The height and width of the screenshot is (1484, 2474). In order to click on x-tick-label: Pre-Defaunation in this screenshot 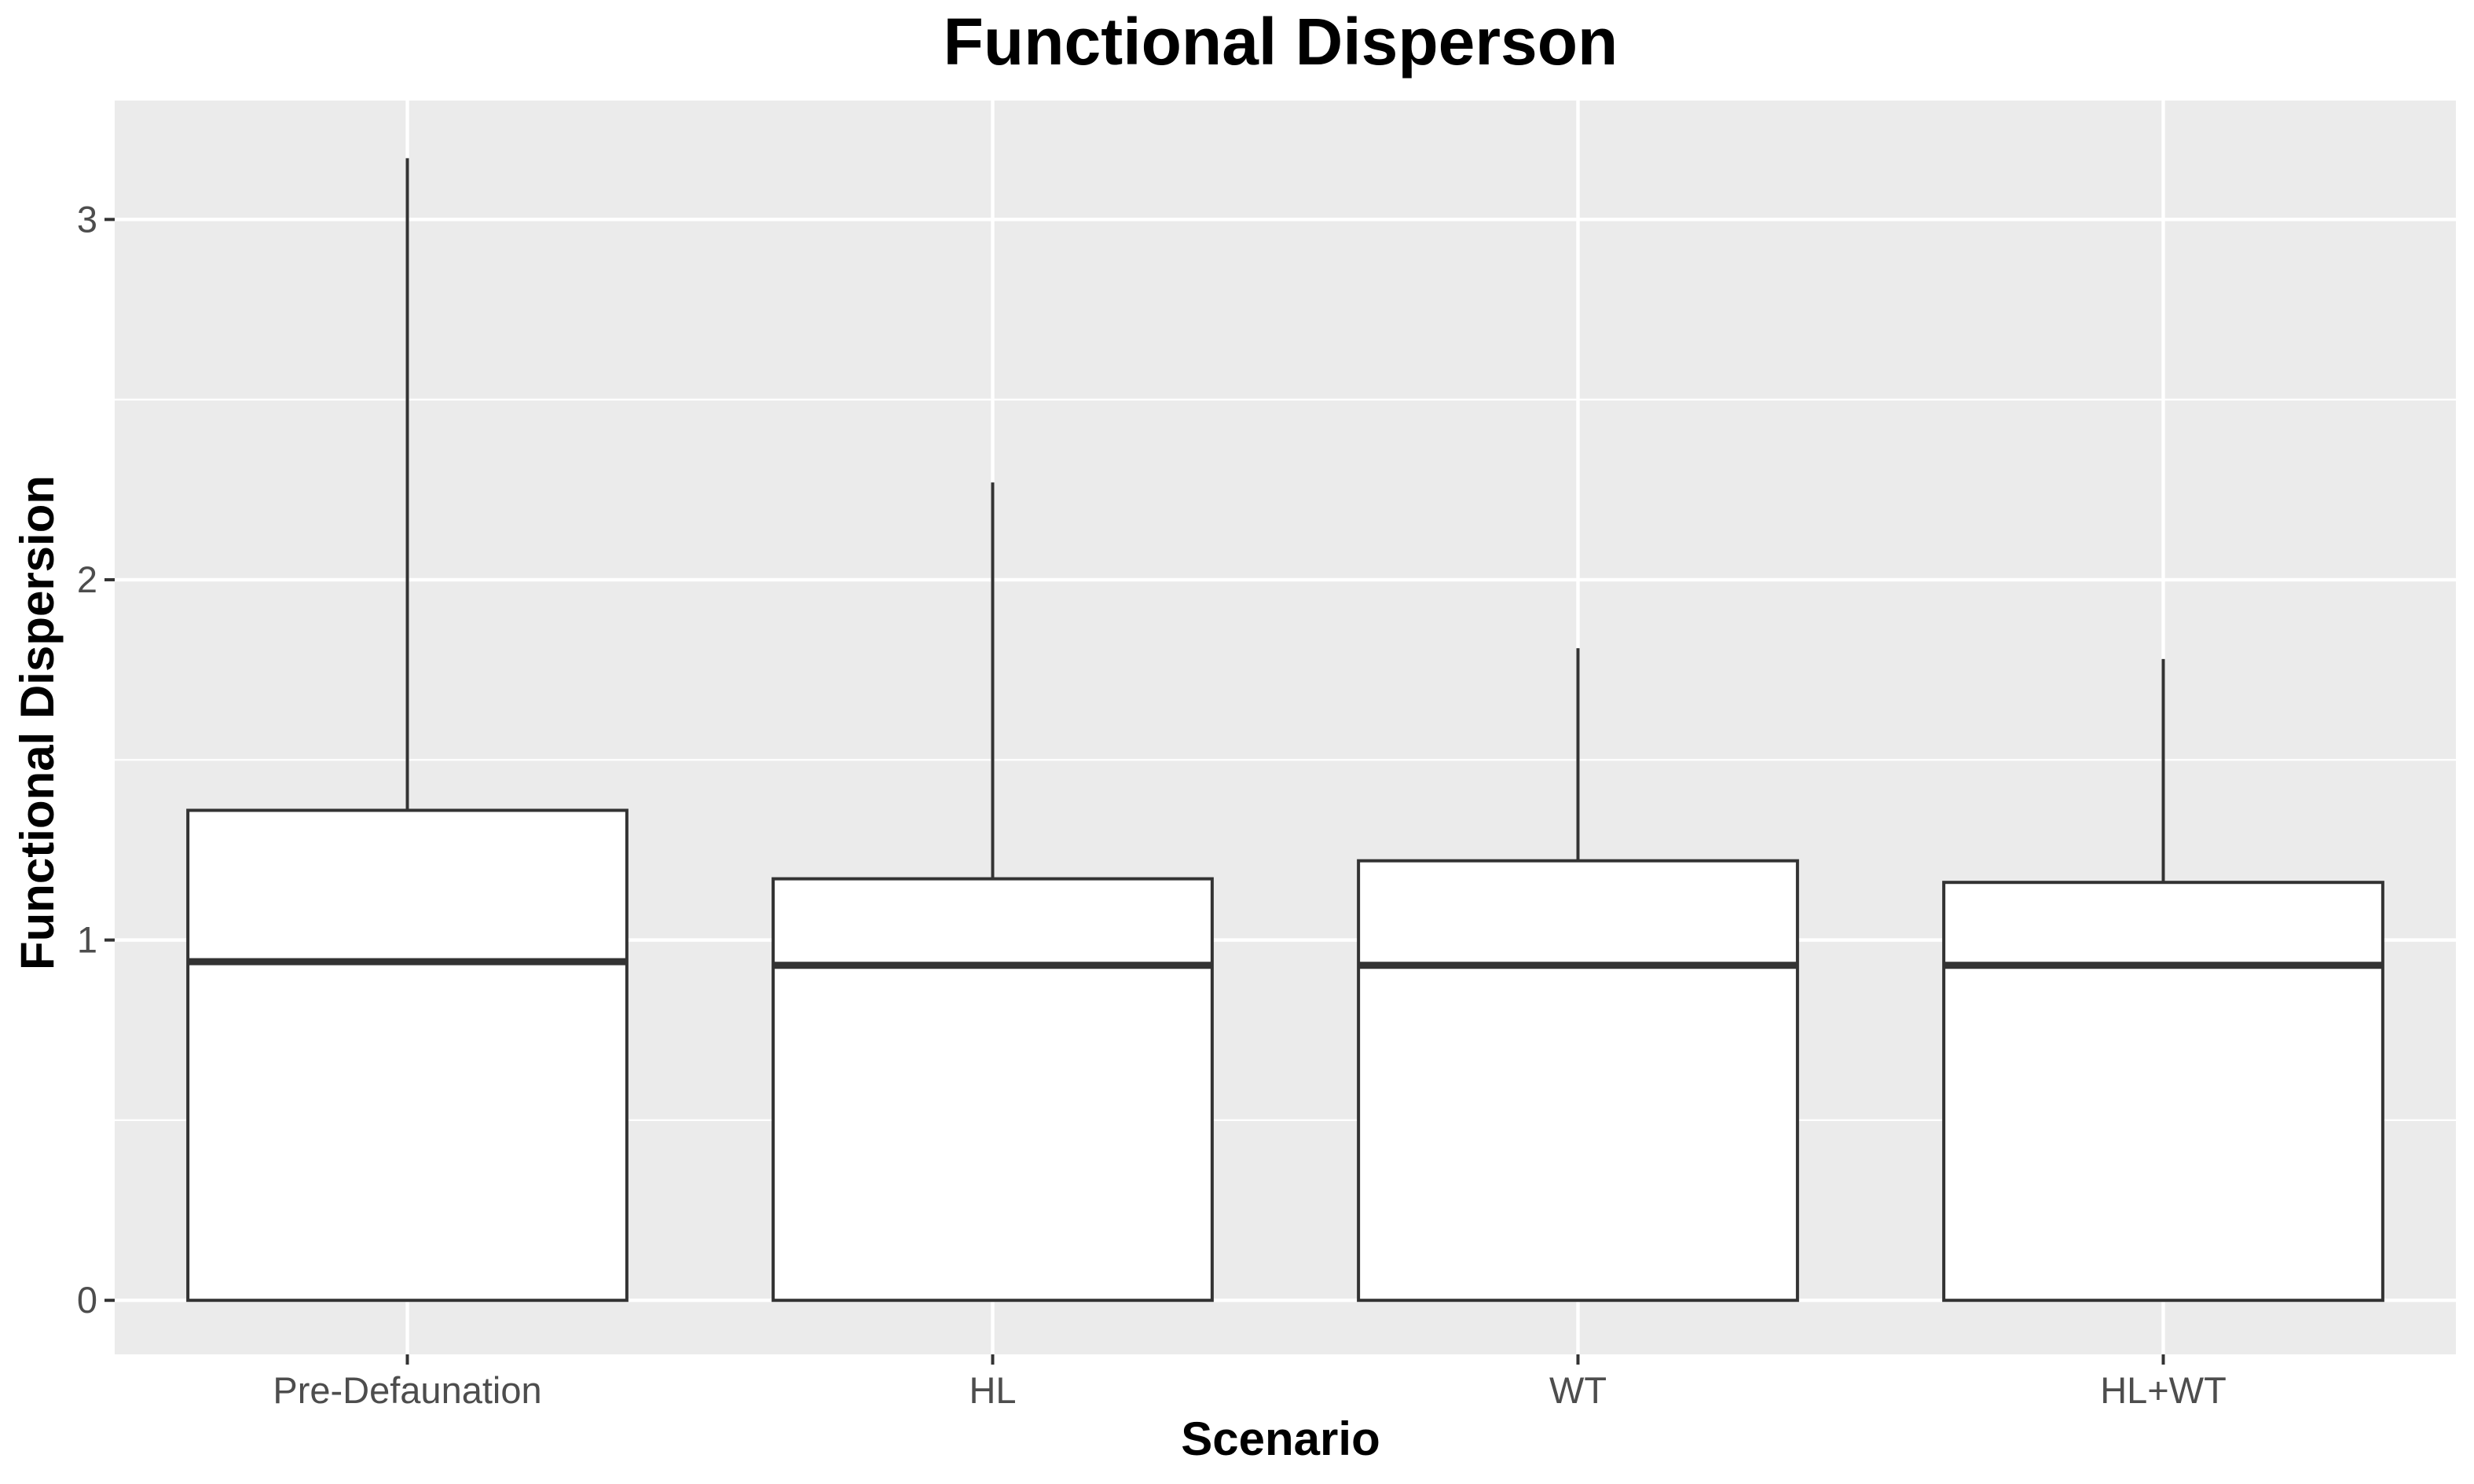, I will do `click(407, 1390)`.